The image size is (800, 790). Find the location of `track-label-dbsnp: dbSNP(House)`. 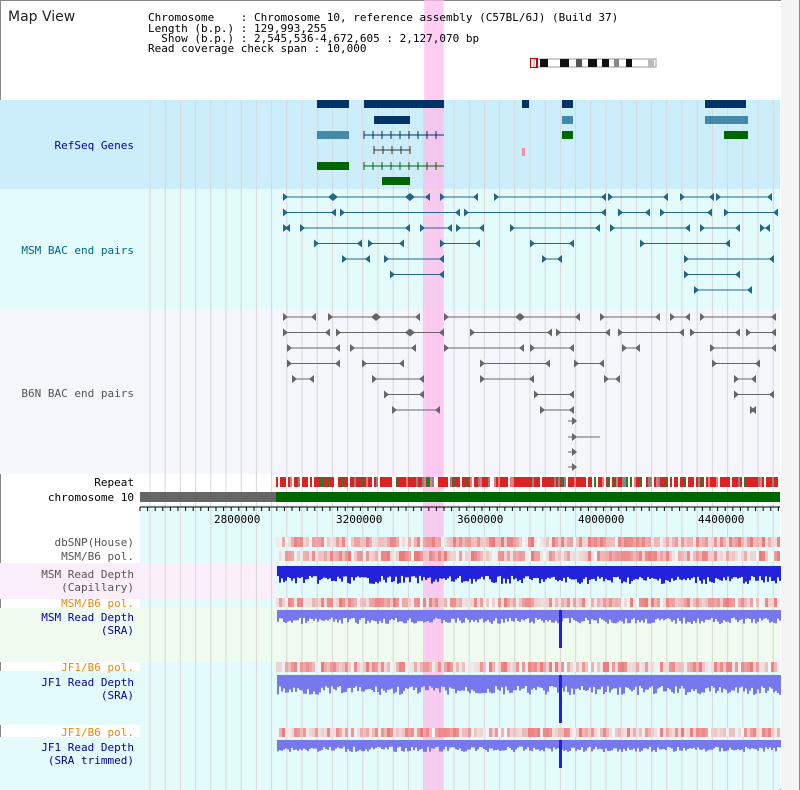

track-label-dbsnp: dbSNP(House) is located at coordinates (94, 542).